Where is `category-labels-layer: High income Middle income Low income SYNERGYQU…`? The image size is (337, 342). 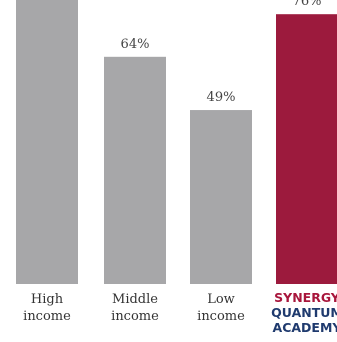 category-labels-layer: High income Middle income Low income SYNERGYQU… is located at coordinates (180, 312).